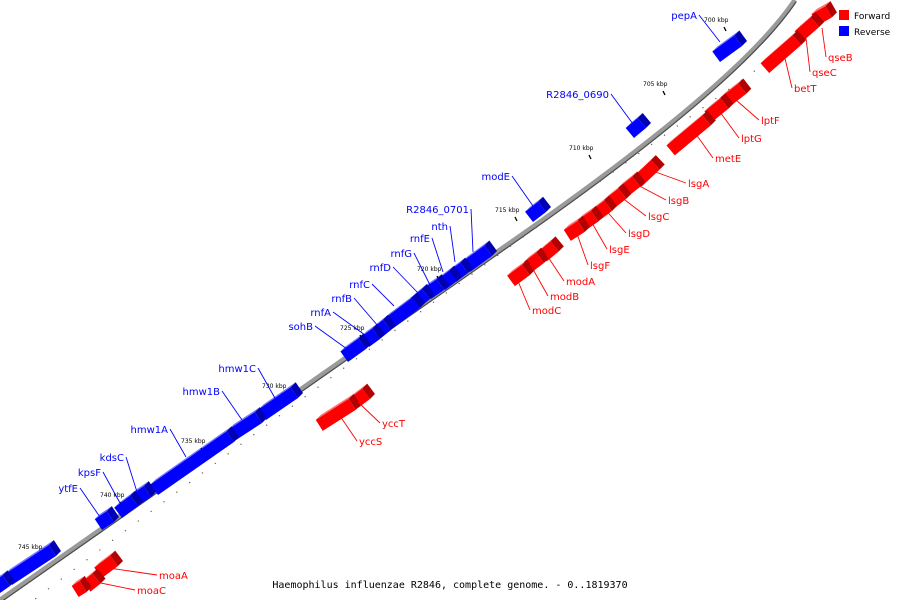 The height and width of the screenshot is (600, 900). I want to click on gene-rev-b-end, so click(8, 578).